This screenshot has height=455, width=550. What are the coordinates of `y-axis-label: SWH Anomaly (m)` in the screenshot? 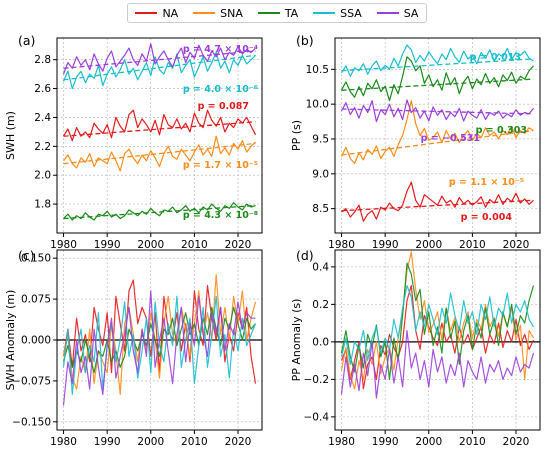 It's located at (10, 340).